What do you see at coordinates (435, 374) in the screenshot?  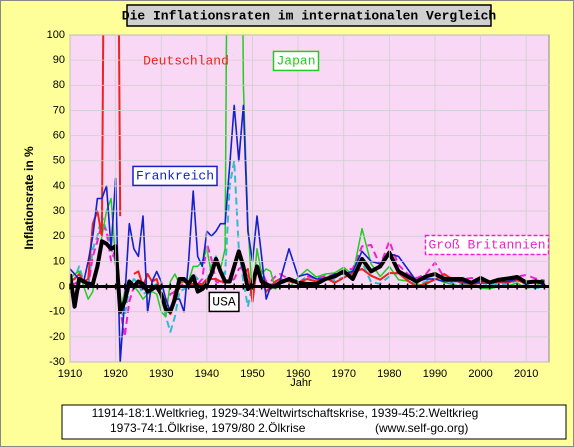 I see `x-tick-label: 1990` at bounding box center [435, 374].